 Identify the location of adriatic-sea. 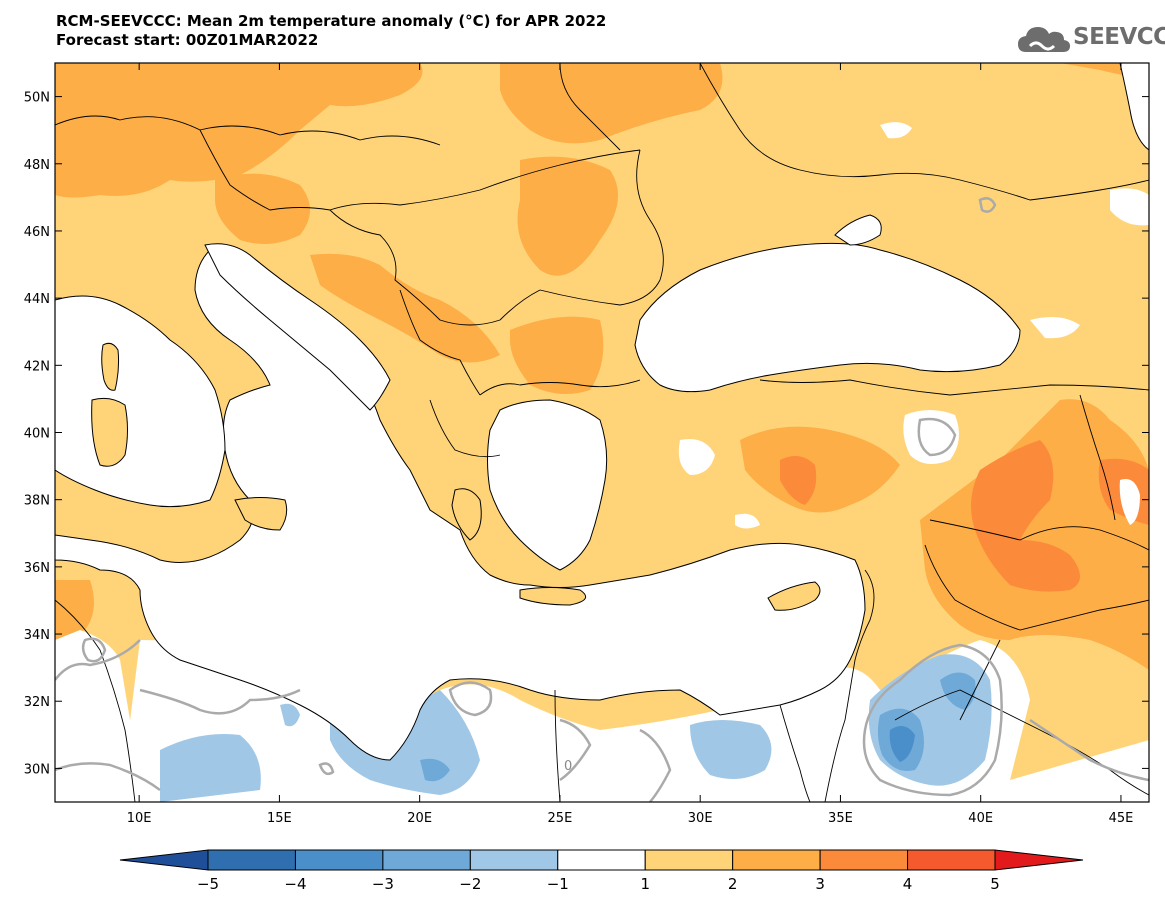
(297, 327).